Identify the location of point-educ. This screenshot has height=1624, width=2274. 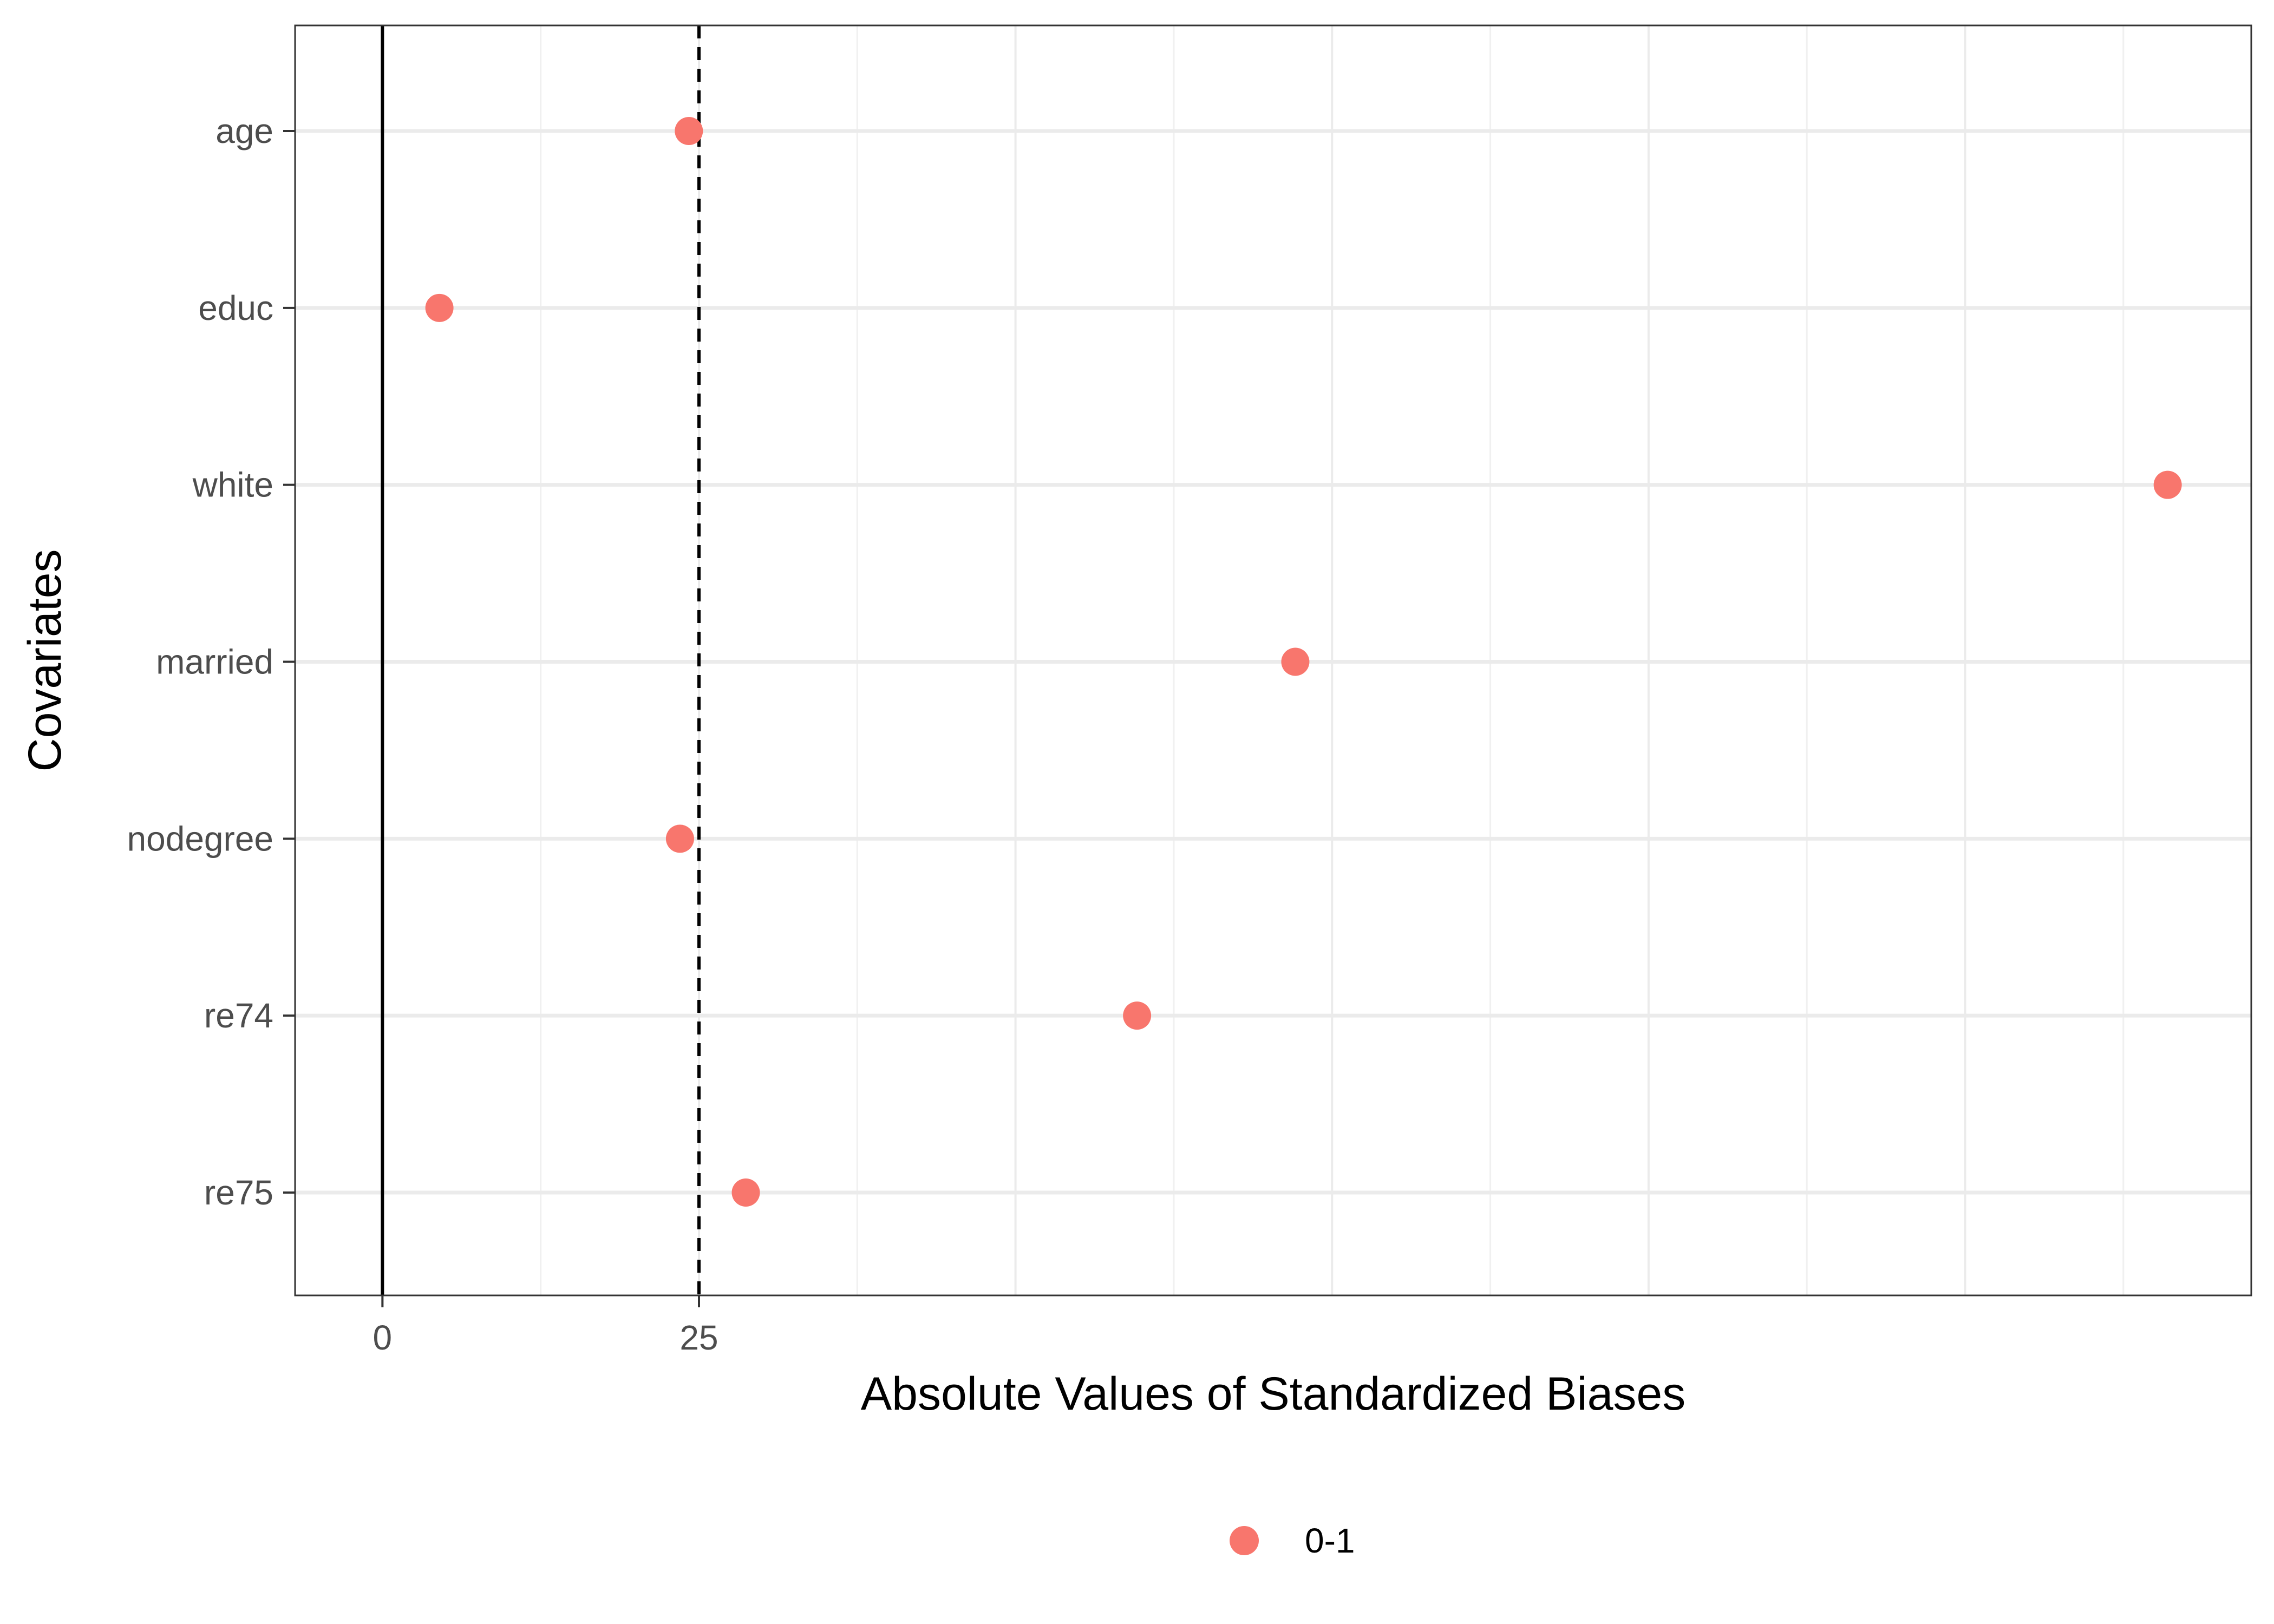
(440, 307).